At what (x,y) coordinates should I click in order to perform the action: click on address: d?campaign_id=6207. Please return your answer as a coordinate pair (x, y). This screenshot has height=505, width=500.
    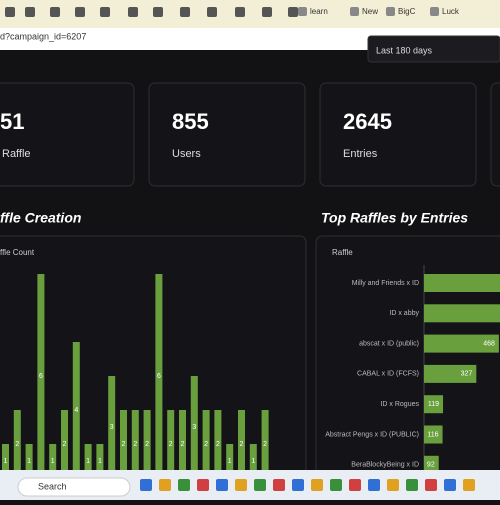
    Looking at the image, I should click on (43, 36).